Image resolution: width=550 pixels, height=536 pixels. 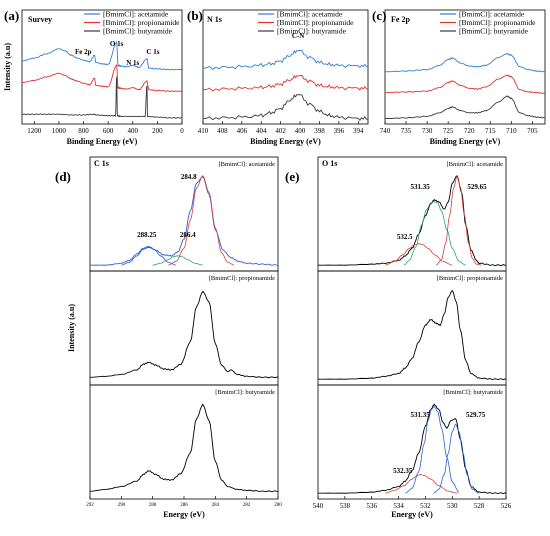 I want to click on x-tick-label: 532, so click(x=425, y=506).